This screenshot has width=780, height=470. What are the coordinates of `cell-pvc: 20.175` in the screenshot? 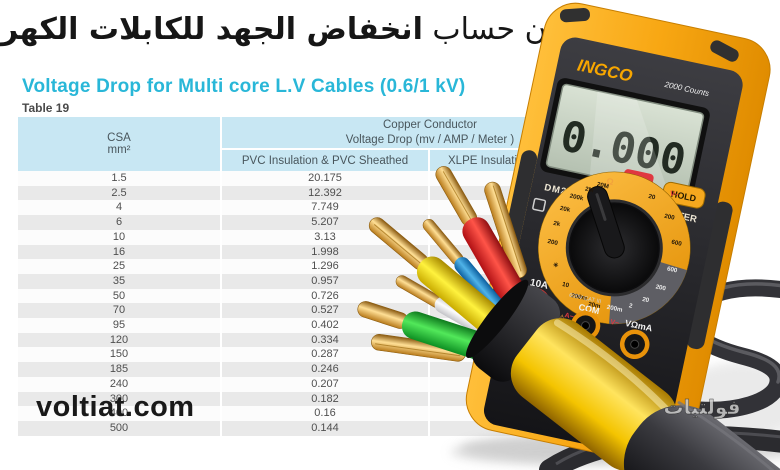 It's located at (326, 178).